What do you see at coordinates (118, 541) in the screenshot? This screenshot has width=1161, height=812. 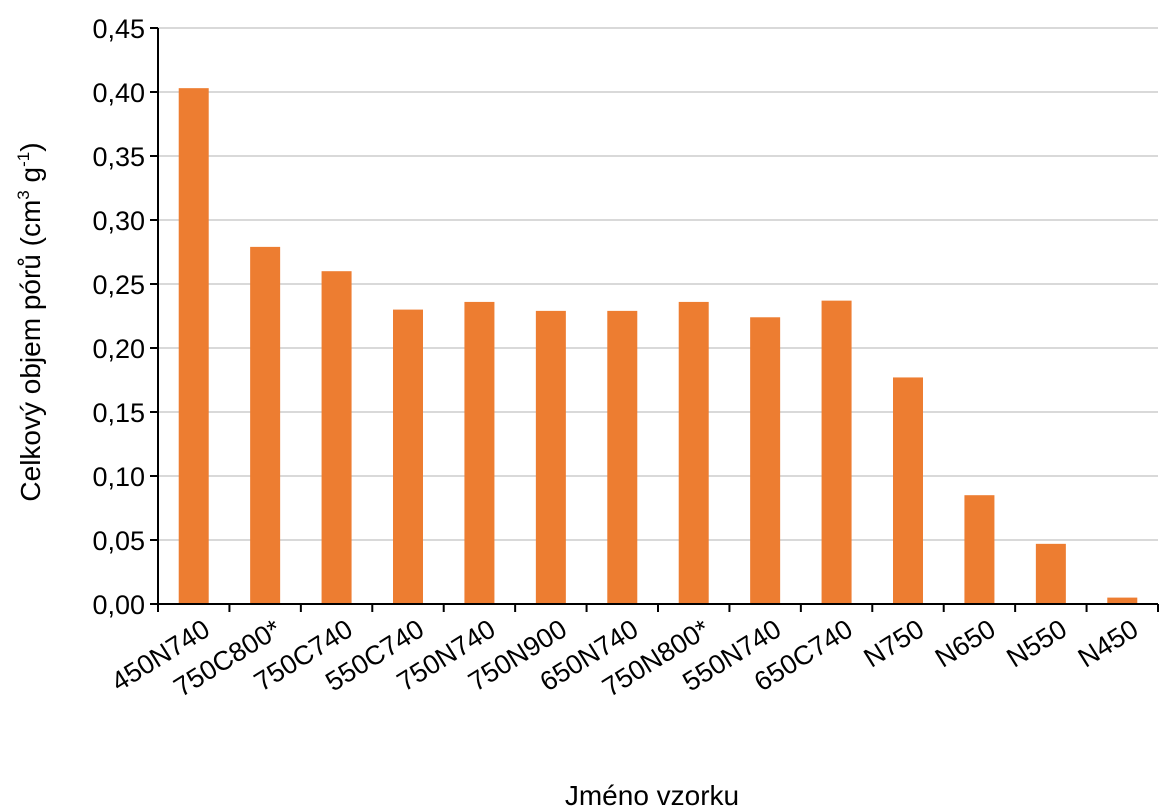 I see `y-tick-label: 0,05` at bounding box center [118, 541].